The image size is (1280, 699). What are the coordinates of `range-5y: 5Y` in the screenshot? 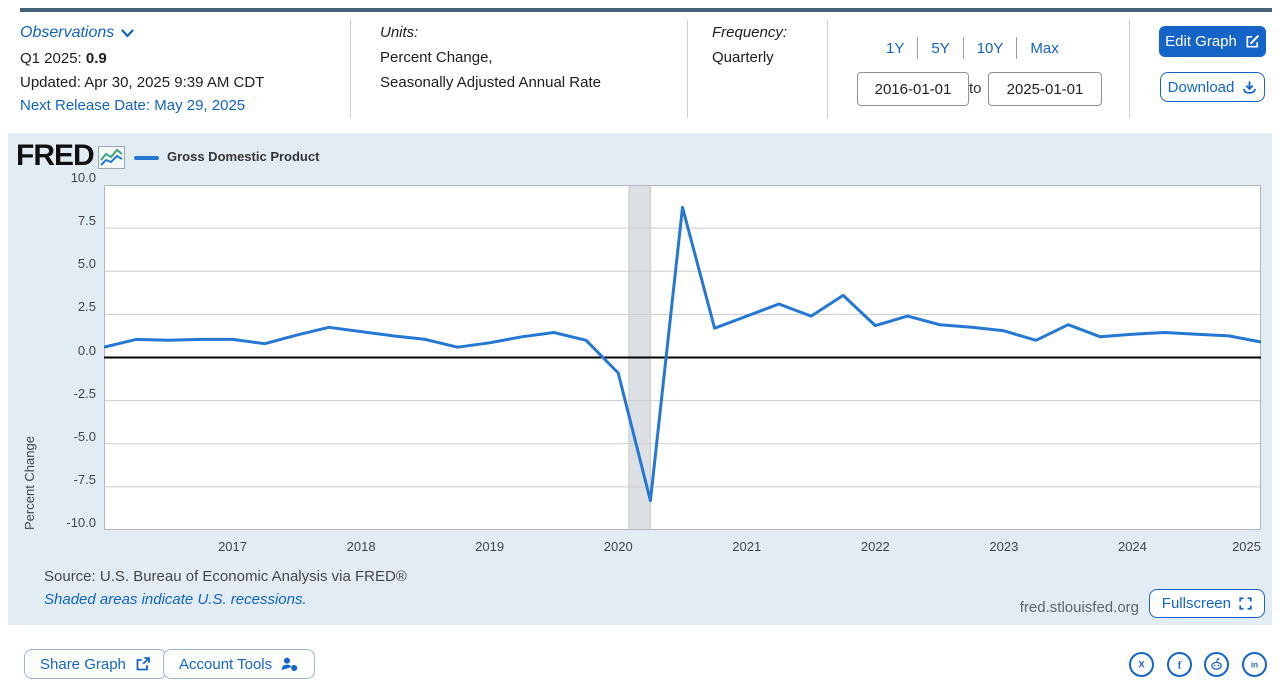 It's located at (940, 48).